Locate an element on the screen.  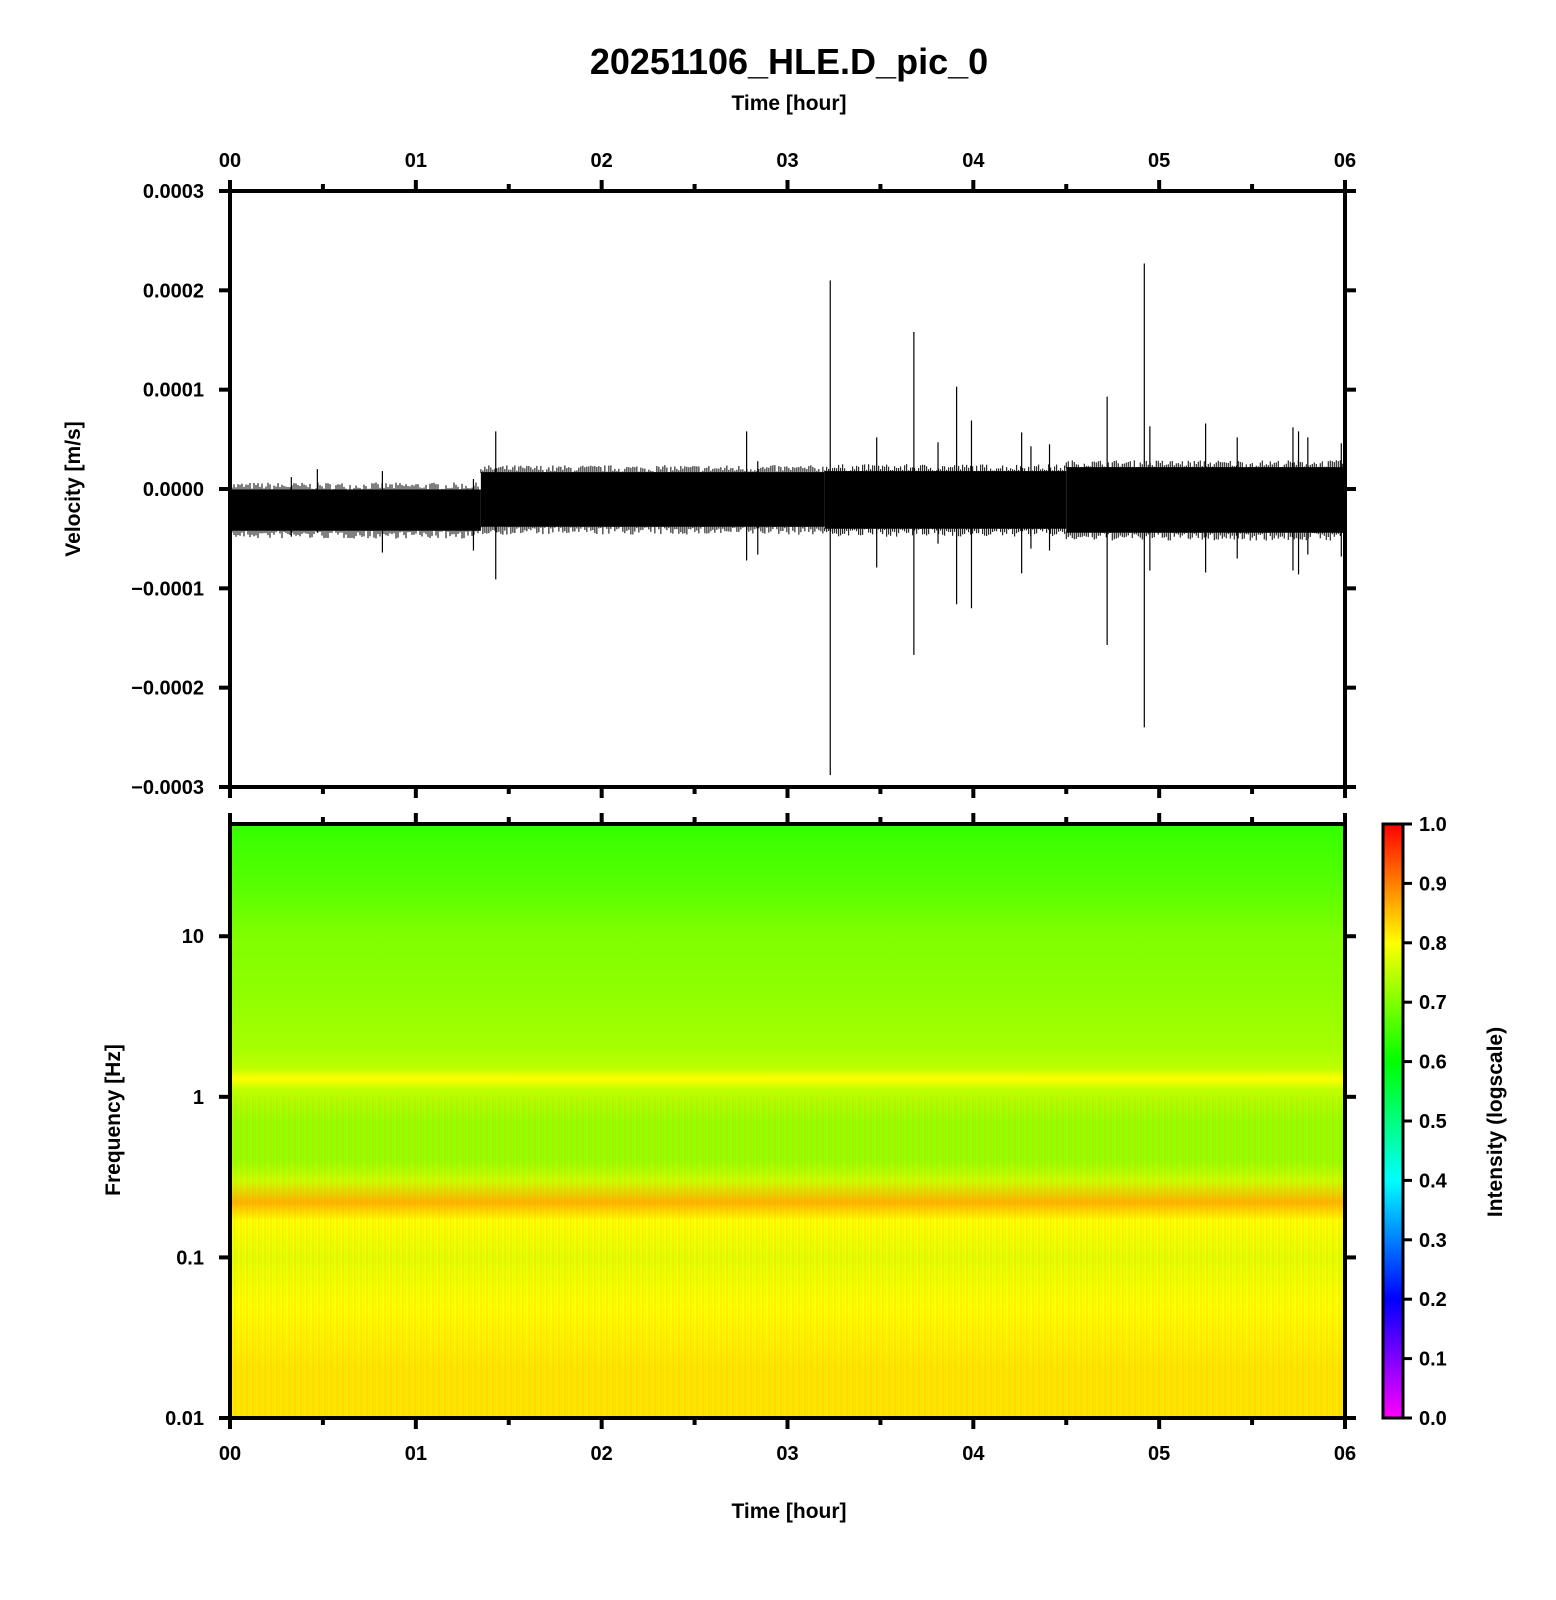
y-tick-label: 10 is located at coordinates (193, 937).